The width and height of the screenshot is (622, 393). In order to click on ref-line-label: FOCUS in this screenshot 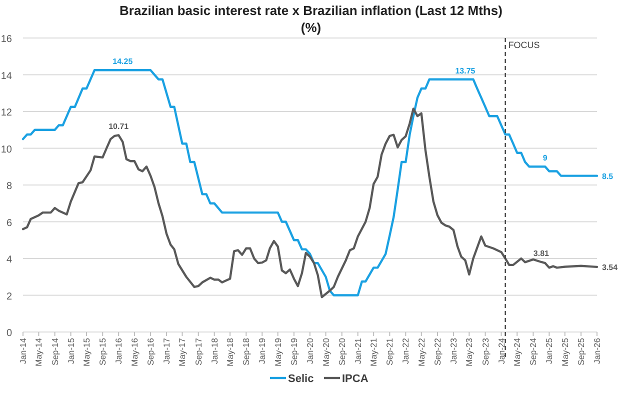, I will do `click(524, 45)`.